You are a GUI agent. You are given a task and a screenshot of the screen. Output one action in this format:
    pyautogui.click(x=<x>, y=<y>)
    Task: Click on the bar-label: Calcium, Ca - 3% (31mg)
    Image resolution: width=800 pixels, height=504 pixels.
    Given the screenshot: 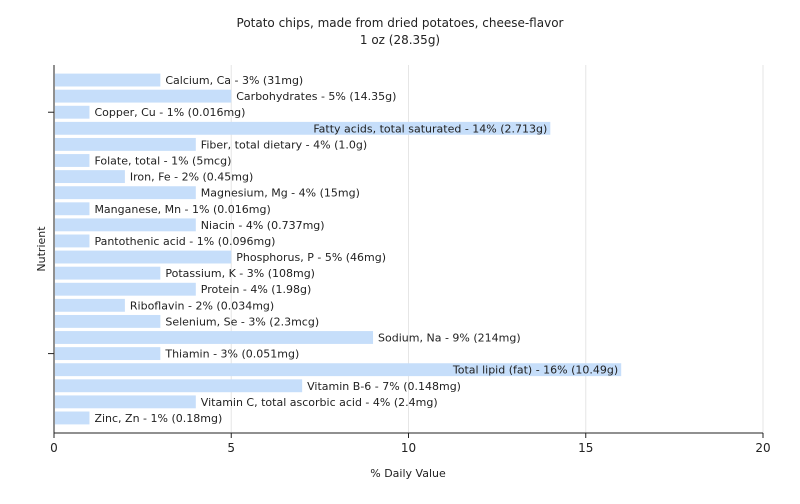 What is the action you would take?
    pyautogui.click(x=234, y=80)
    